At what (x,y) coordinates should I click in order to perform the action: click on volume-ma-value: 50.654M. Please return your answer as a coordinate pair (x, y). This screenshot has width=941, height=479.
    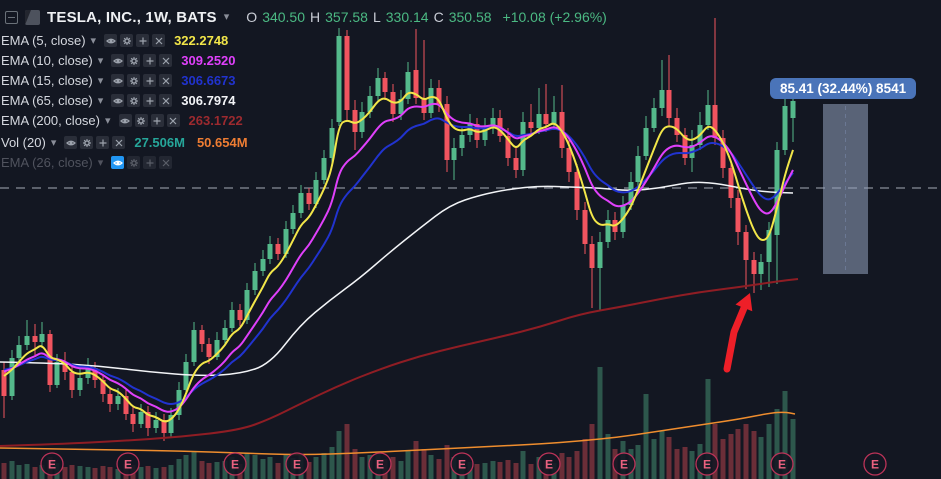
    Looking at the image, I should click on (222, 142).